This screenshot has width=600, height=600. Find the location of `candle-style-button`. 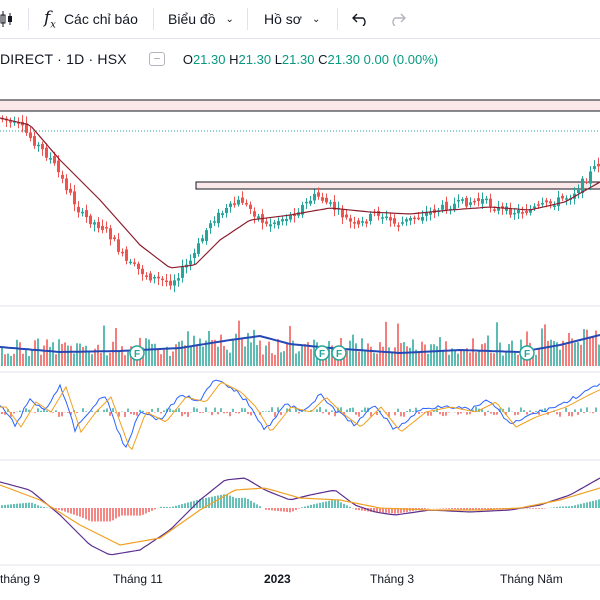

candle-style-button is located at coordinates (7, 19).